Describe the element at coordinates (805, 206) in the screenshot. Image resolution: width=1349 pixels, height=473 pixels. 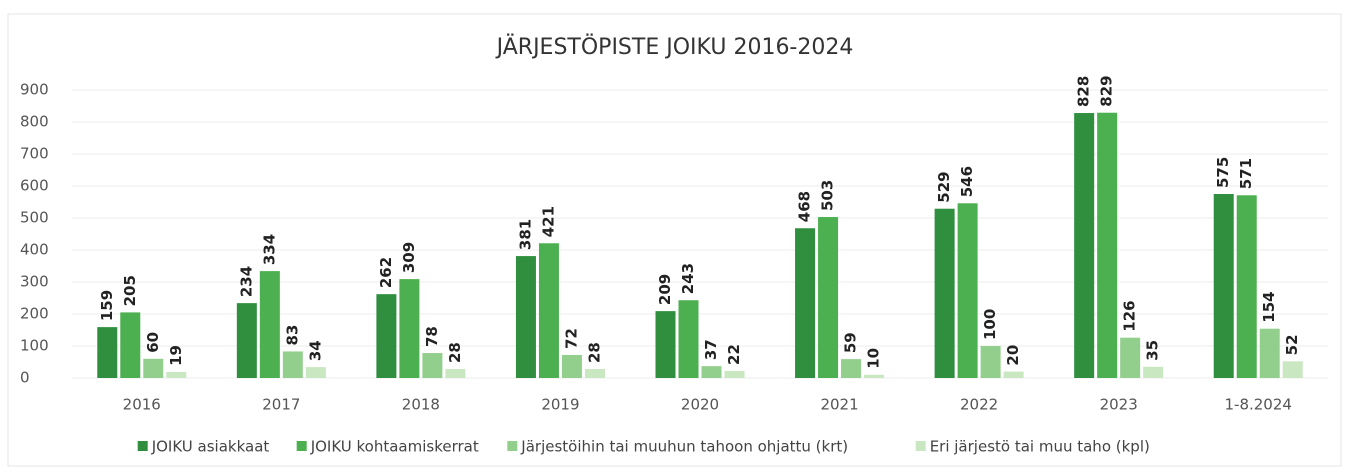
I see `value-label: 468` at that location.